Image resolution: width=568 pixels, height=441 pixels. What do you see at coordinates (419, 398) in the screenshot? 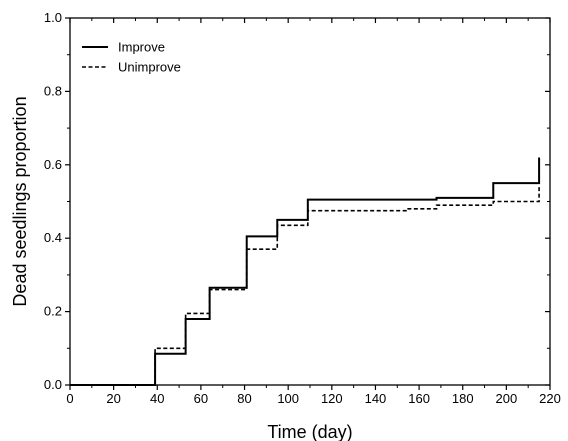
I see `x-tick-label: 160` at bounding box center [419, 398].